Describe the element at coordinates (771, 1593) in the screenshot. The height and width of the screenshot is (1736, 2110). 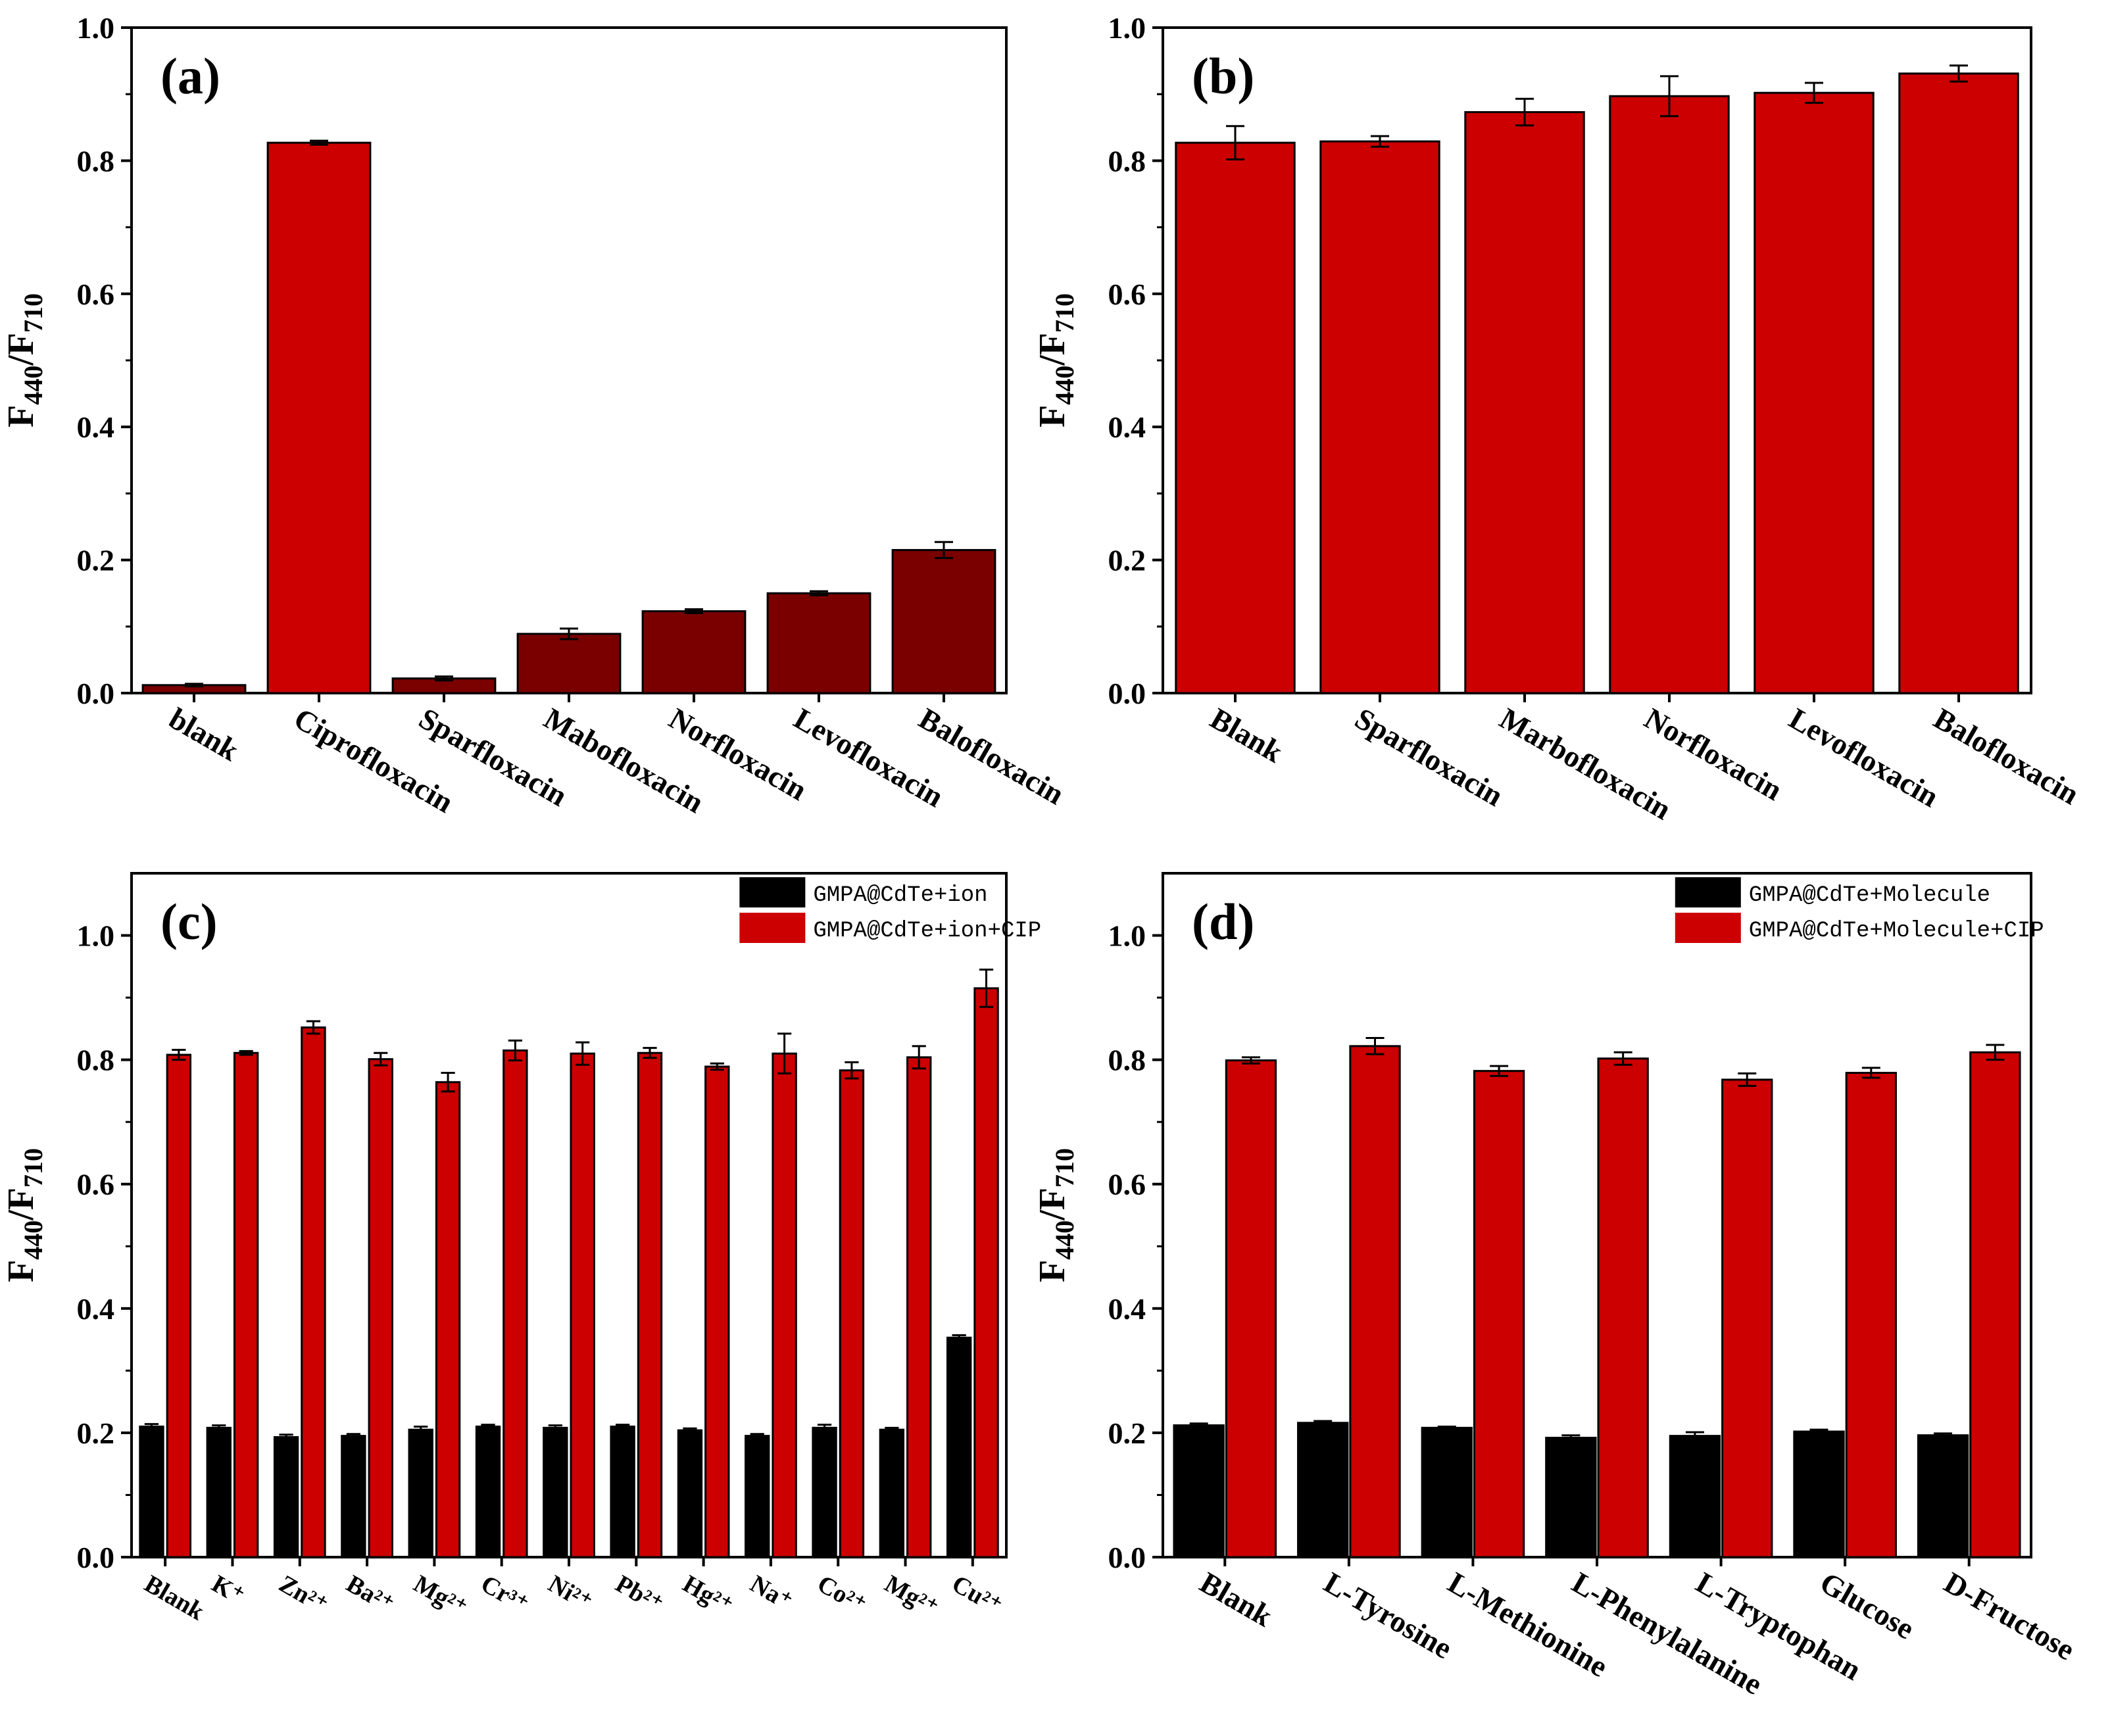
I see `x-category-label: Na⁺` at that location.